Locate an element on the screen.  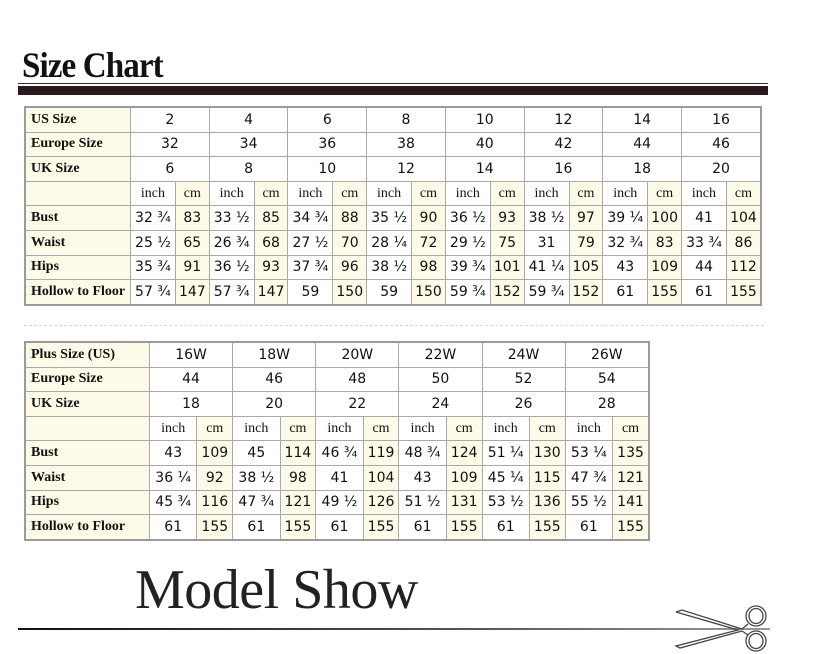
inch-value: 41 ¼ is located at coordinates (546, 267).